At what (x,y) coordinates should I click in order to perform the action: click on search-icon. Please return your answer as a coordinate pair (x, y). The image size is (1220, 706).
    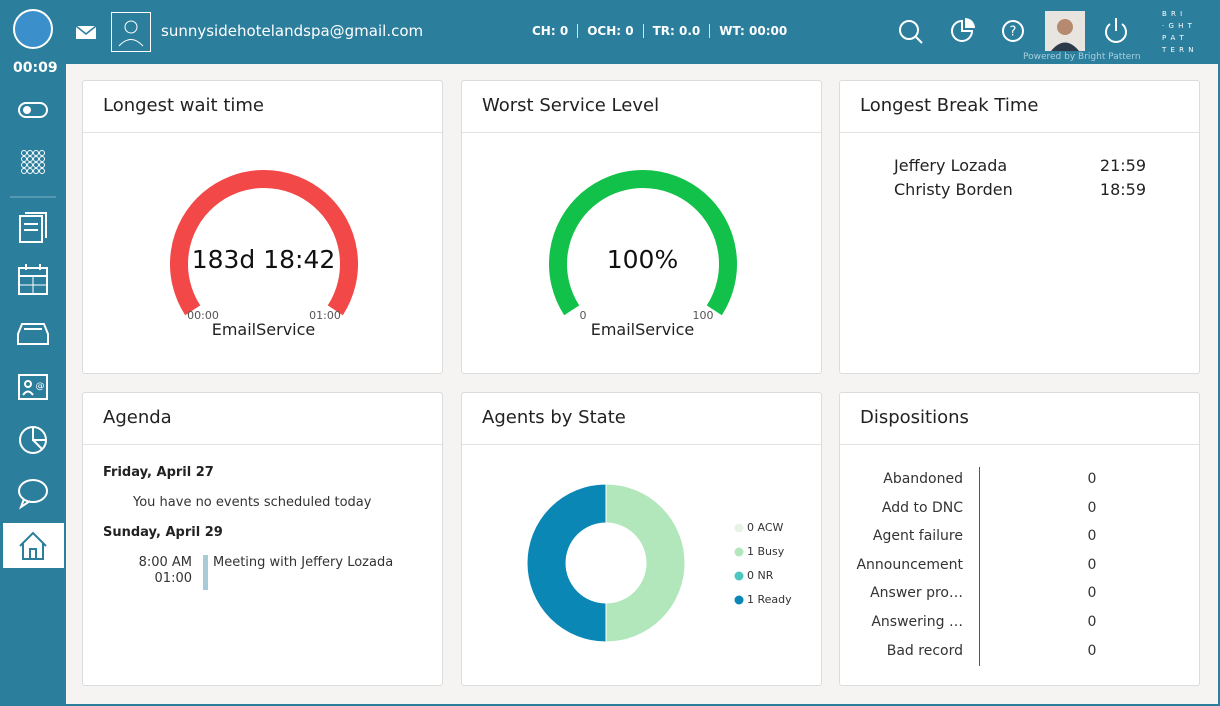
    Looking at the image, I should click on (911, 32).